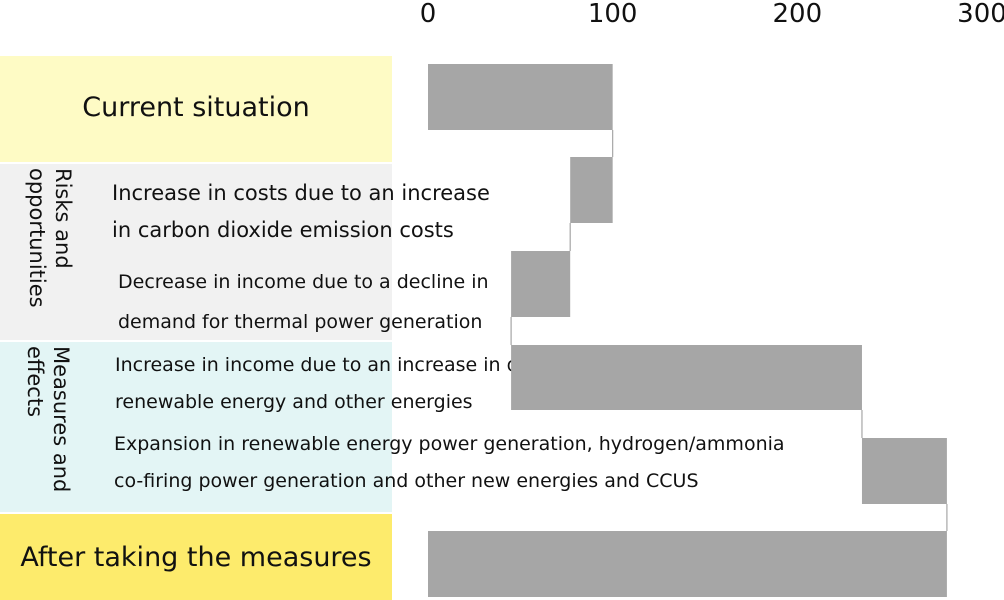 This screenshot has width=1004, height=600. I want to click on risks-label: Risks and opportunities, so click(50, 238).